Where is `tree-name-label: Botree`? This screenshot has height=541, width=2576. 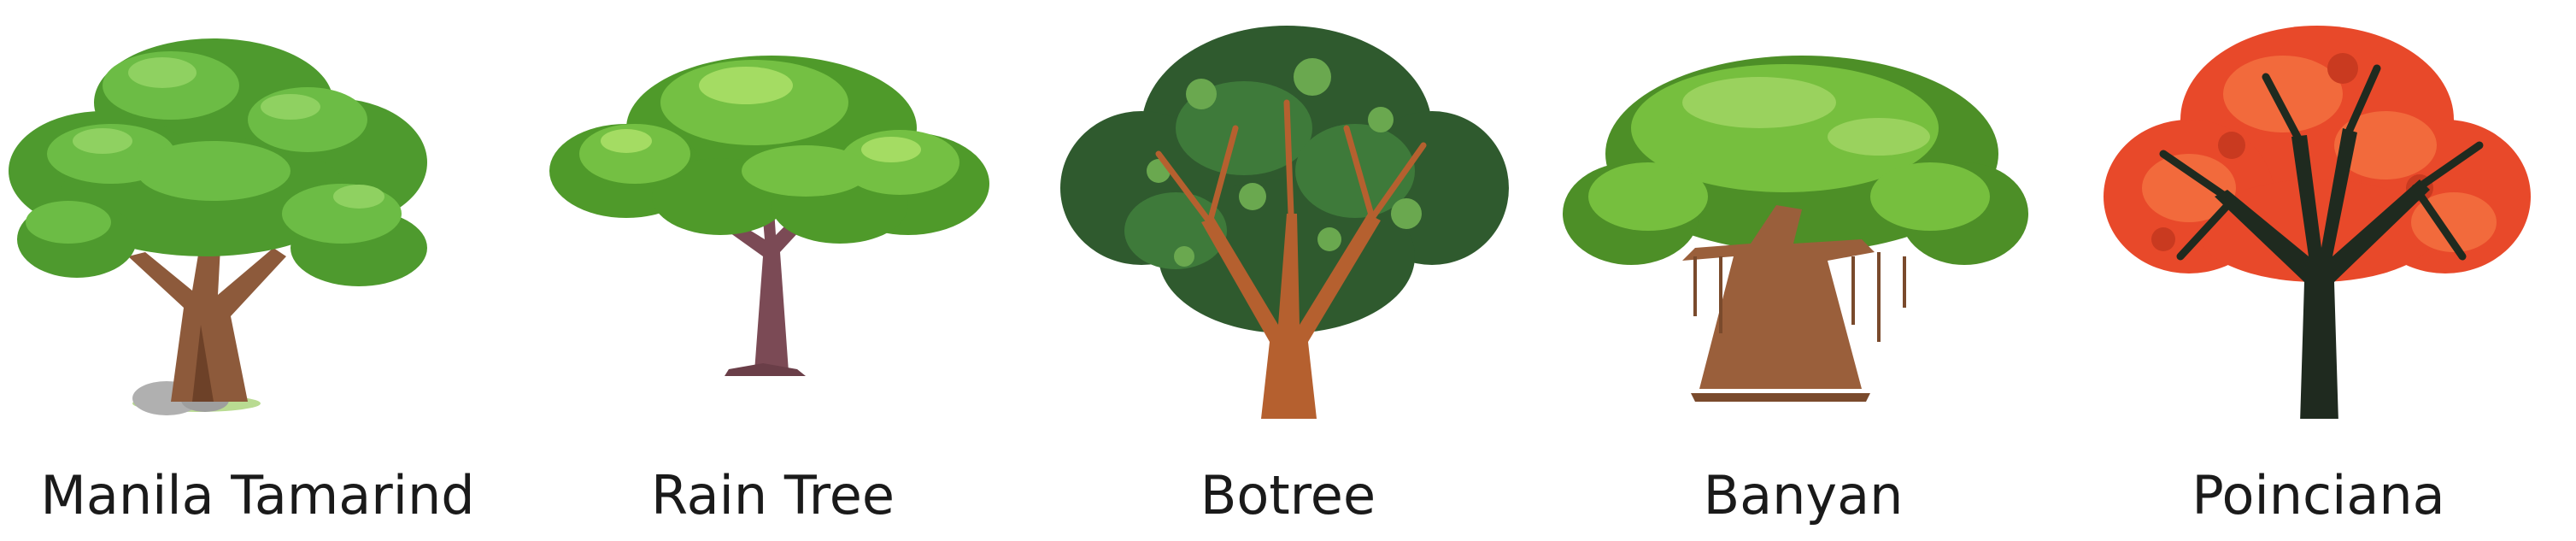 tree-name-label: Botree is located at coordinates (1288, 495).